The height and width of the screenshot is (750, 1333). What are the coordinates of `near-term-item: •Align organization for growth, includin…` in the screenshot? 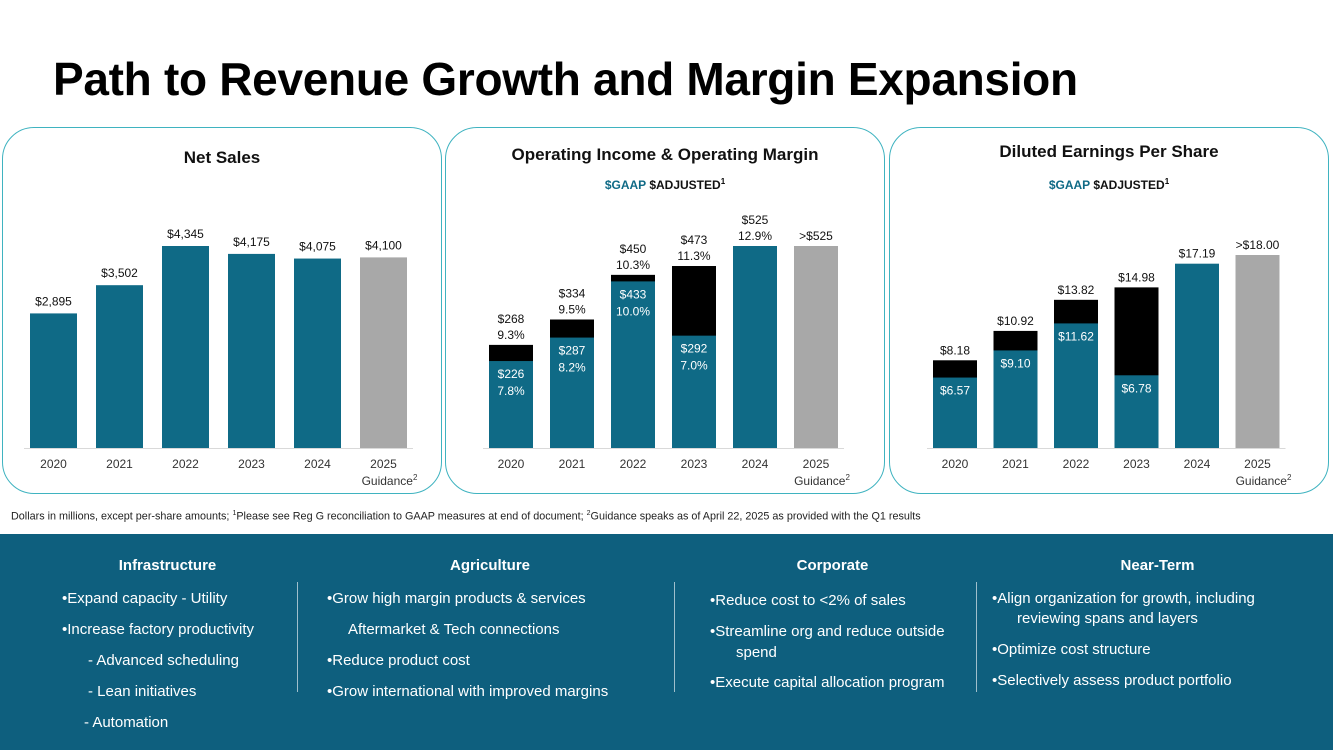 It's located at (1123, 598).